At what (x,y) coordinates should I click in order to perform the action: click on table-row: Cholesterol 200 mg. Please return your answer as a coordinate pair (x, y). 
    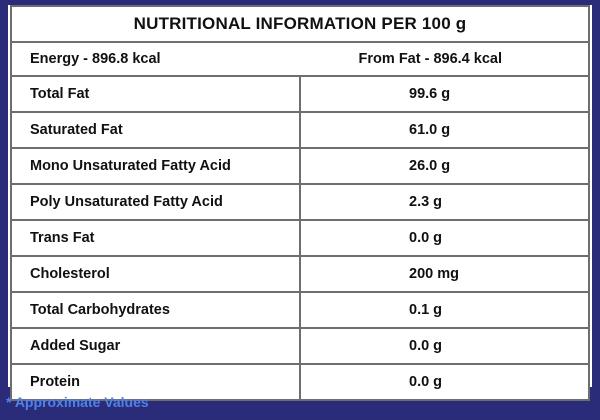
    Looking at the image, I should click on (300, 274).